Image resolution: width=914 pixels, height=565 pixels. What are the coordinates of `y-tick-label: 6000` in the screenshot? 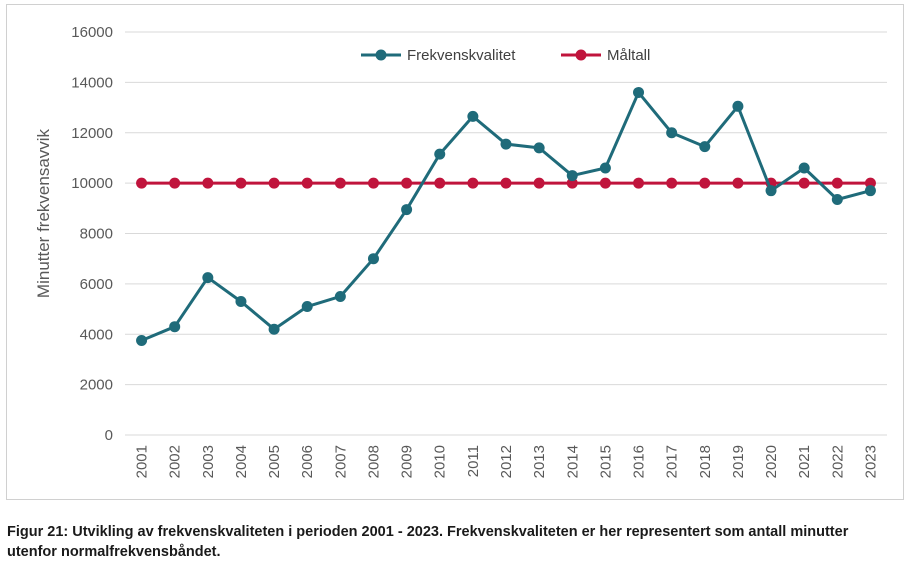 It's located at (96, 284).